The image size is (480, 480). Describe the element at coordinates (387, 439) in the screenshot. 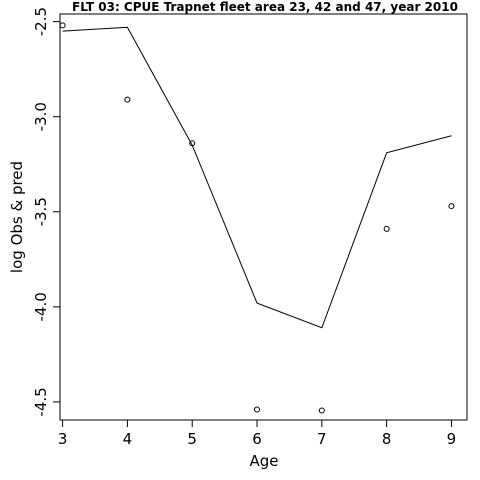

I see `x-tick-label-5: 8` at that location.